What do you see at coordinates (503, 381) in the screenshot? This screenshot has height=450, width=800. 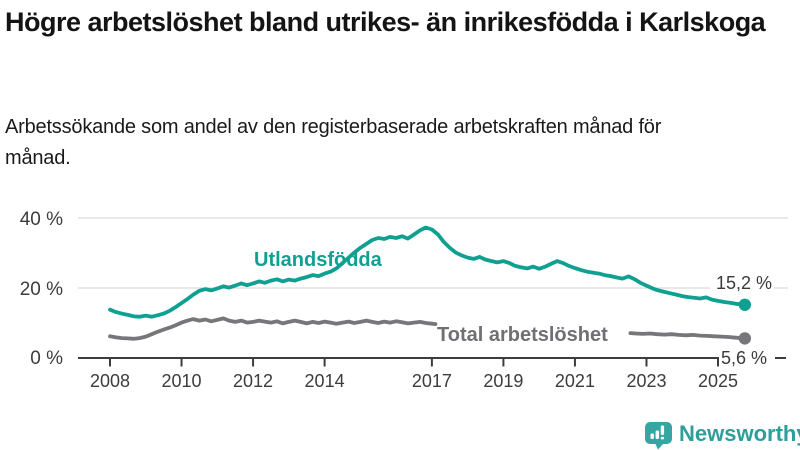 I see `x-axis-tick-label-2019: 2019` at bounding box center [503, 381].